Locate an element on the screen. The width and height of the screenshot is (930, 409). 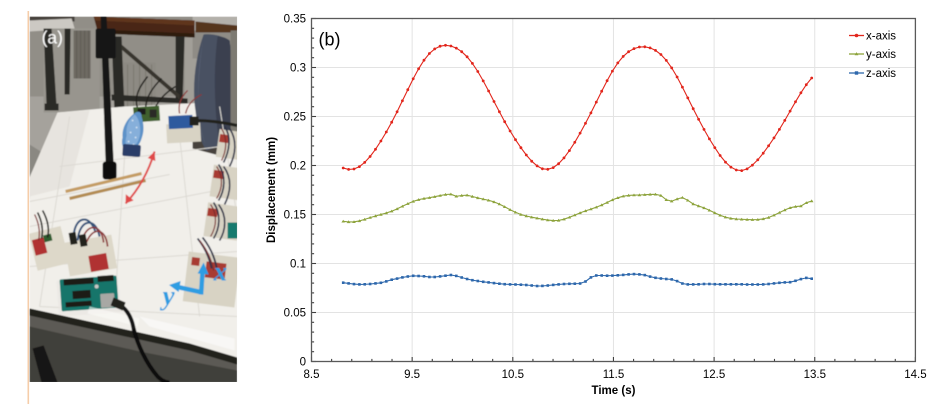
svg-text: 0.35 is located at coordinates (295, 20).